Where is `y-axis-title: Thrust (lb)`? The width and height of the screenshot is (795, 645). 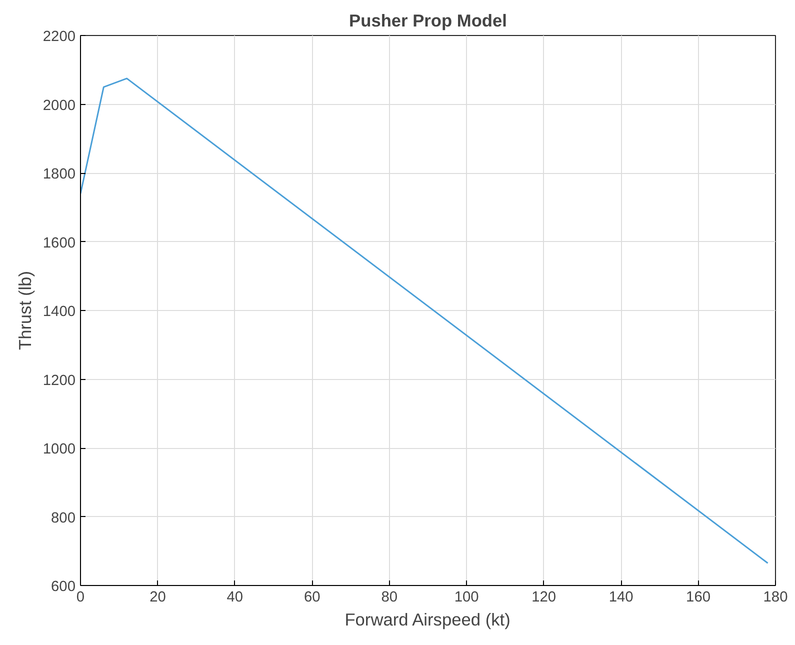
y-axis-title: Thrust (lb) is located at coordinates (24, 310).